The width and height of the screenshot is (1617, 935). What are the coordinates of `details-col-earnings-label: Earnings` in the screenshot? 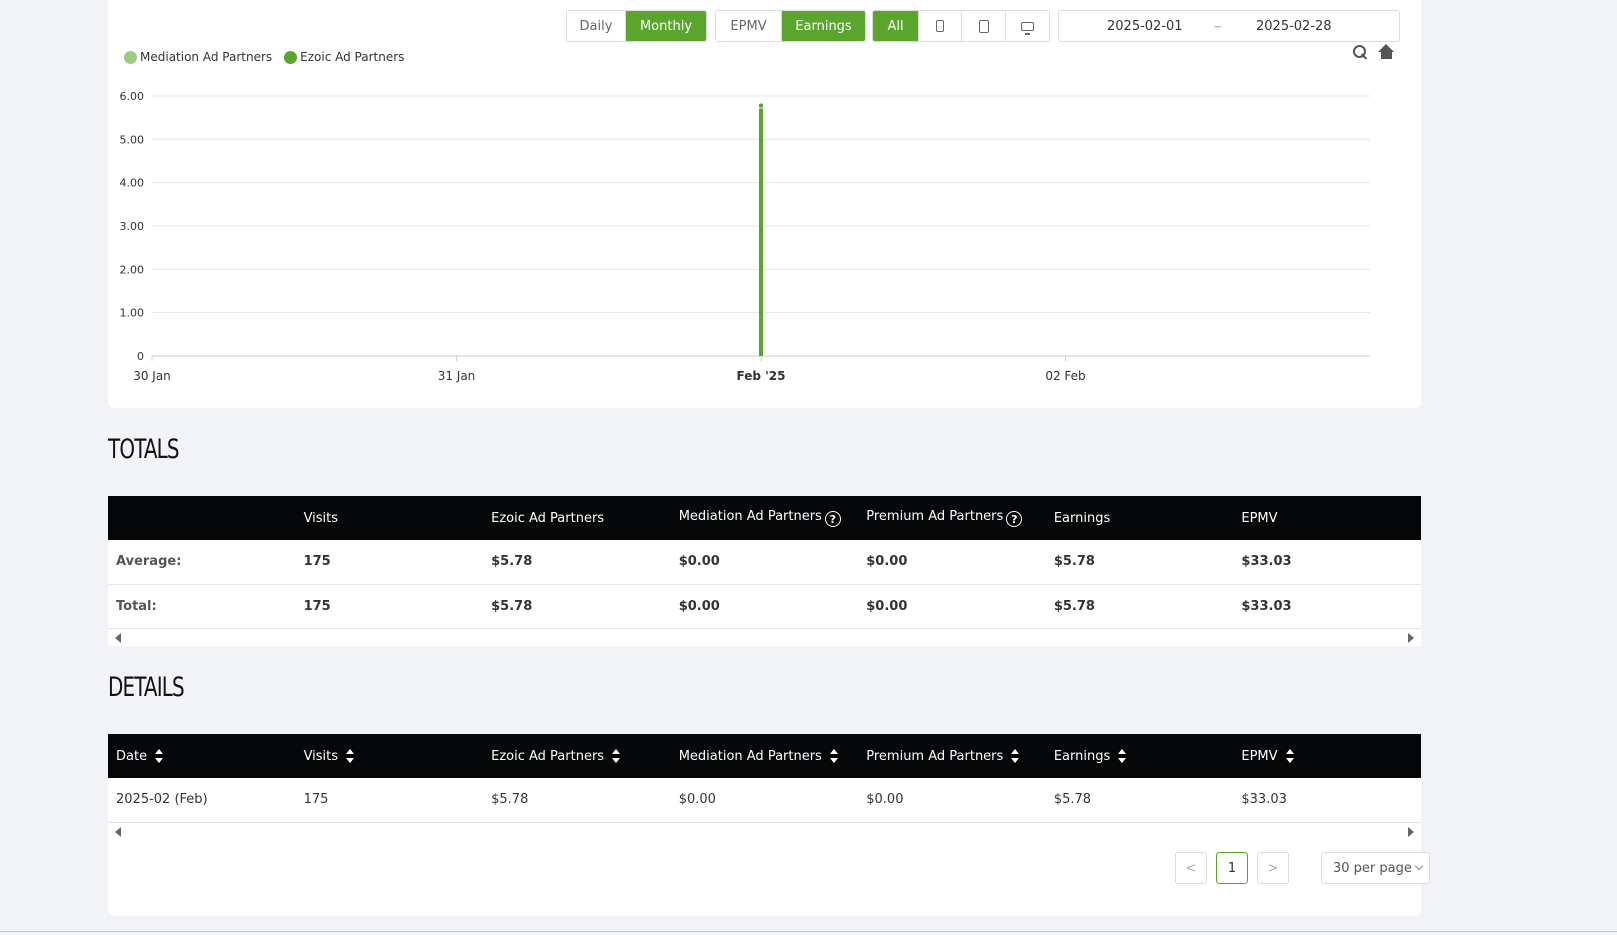 It's located at (1082, 756).